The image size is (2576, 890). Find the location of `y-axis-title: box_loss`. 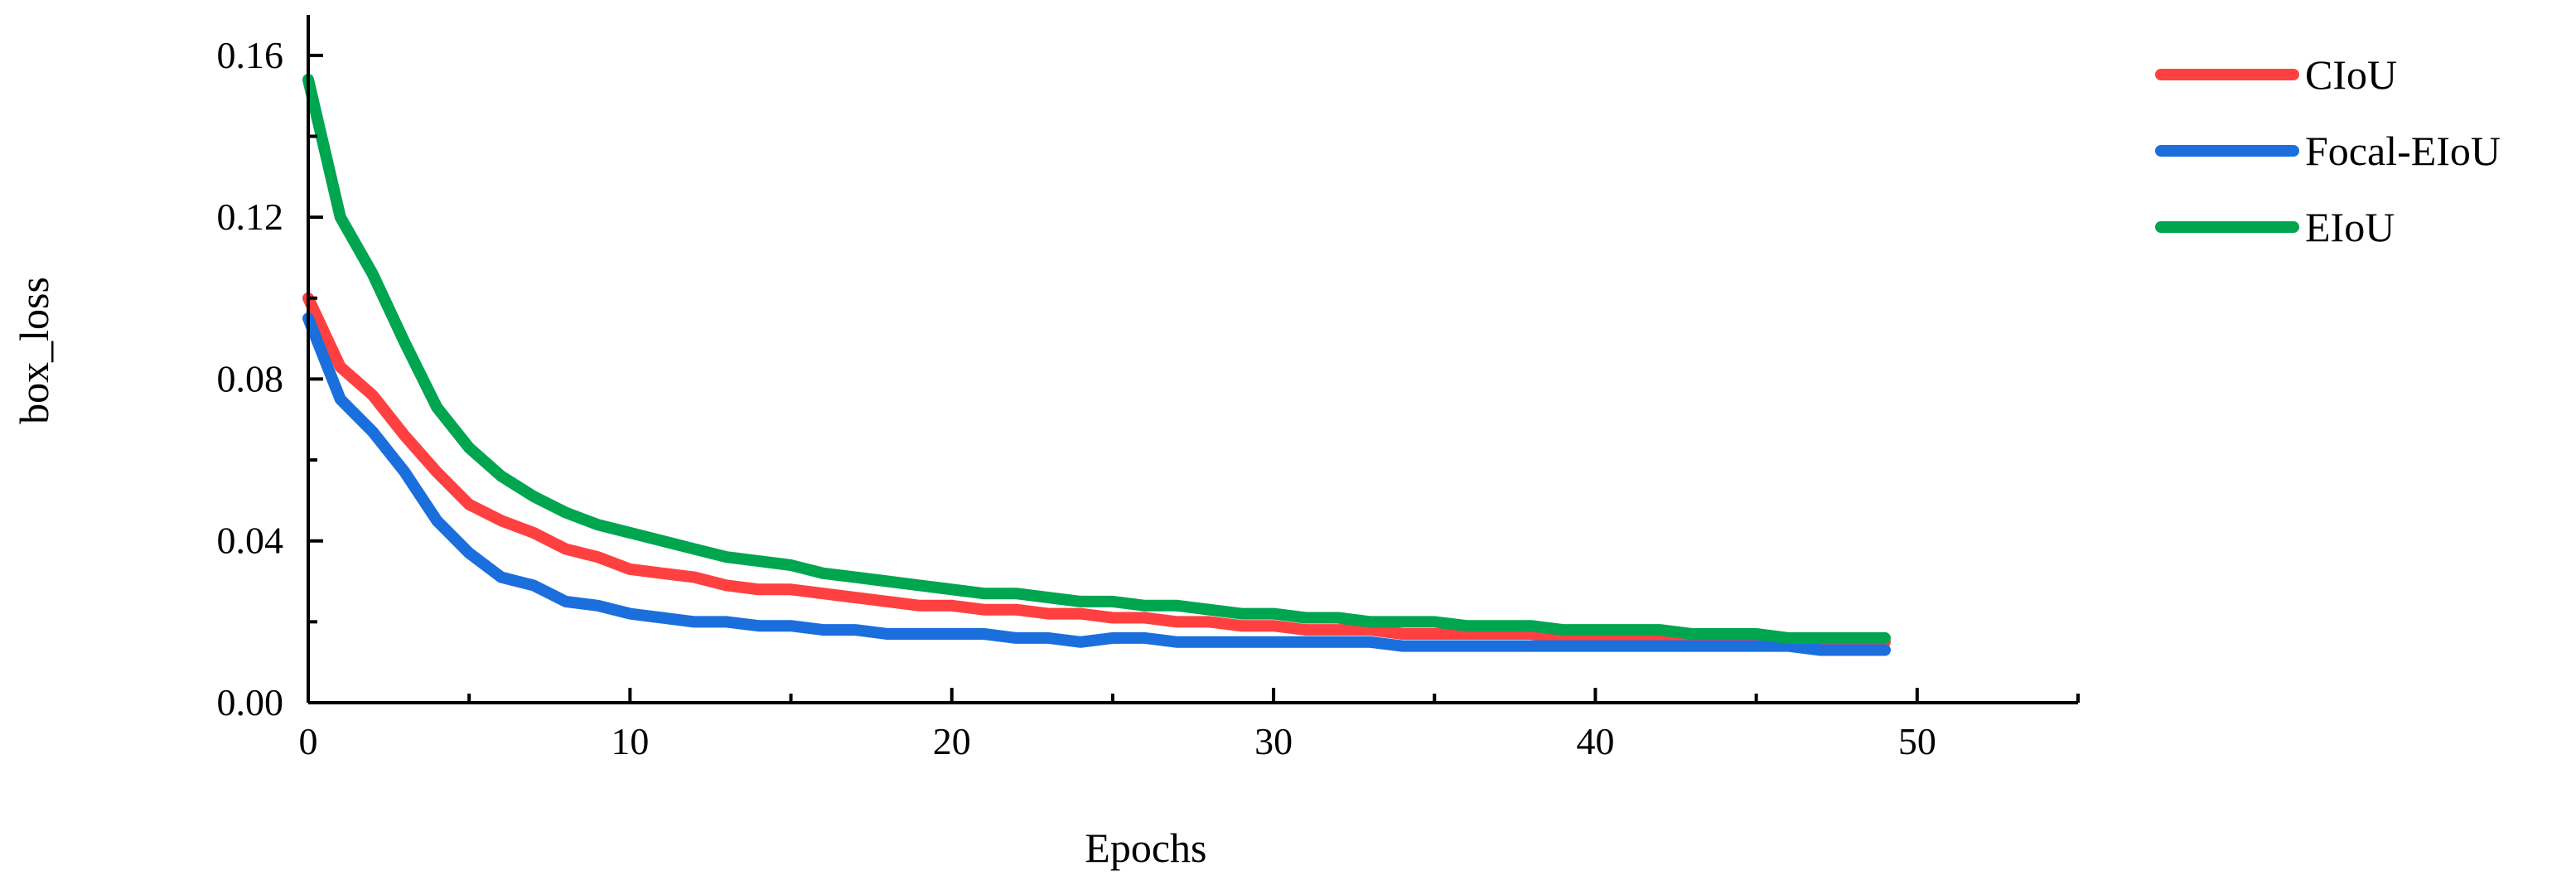

y-axis-title: box_loss is located at coordinates (34, 350).